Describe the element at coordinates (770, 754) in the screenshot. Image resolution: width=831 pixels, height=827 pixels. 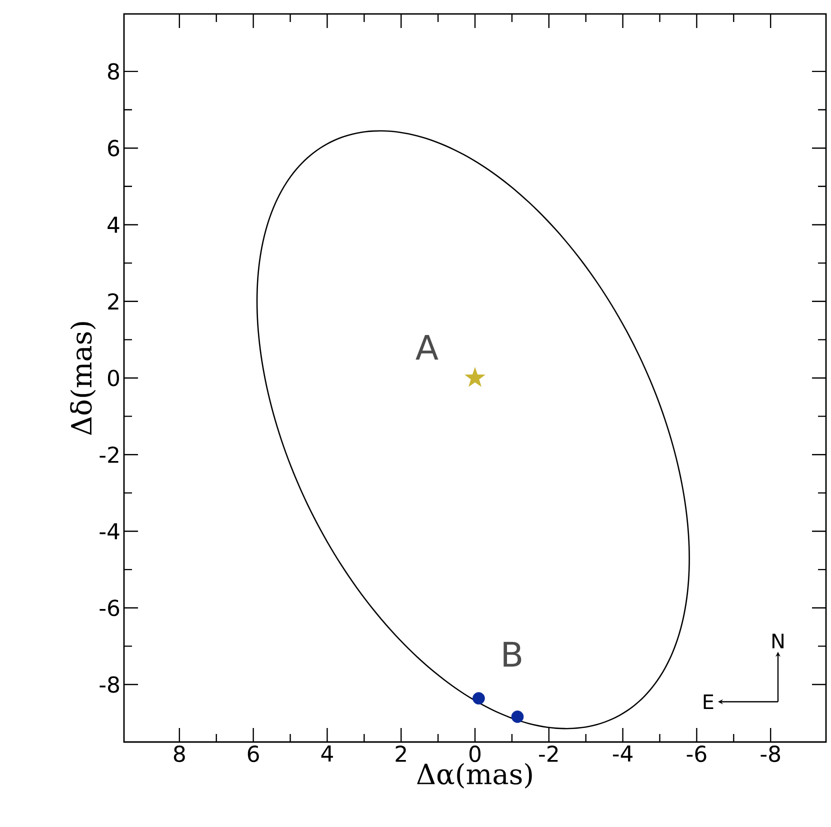
I see `x-tick-label: -8` at that location.